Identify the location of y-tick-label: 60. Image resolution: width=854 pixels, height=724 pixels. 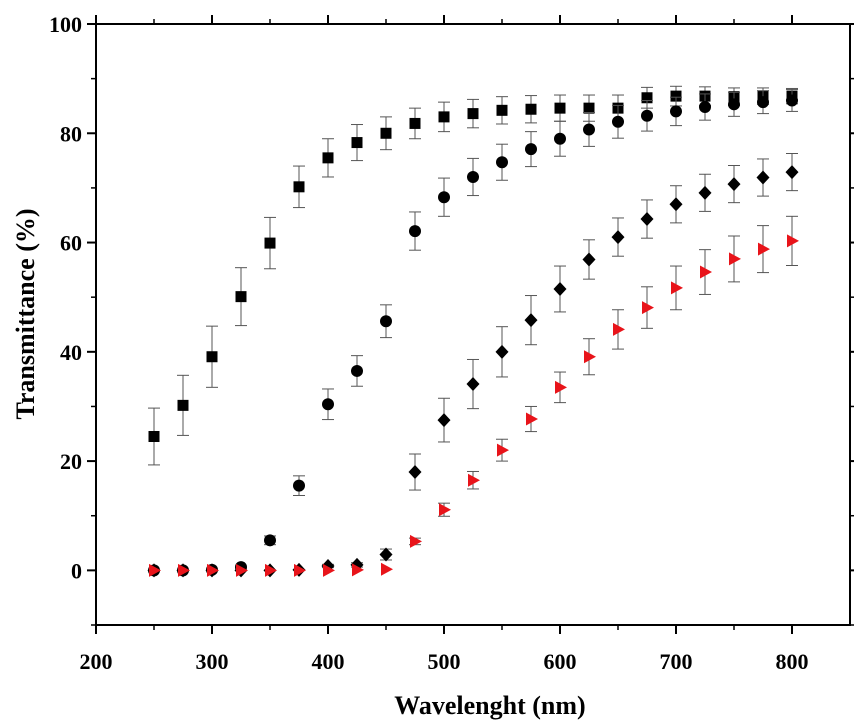
(71, 243).